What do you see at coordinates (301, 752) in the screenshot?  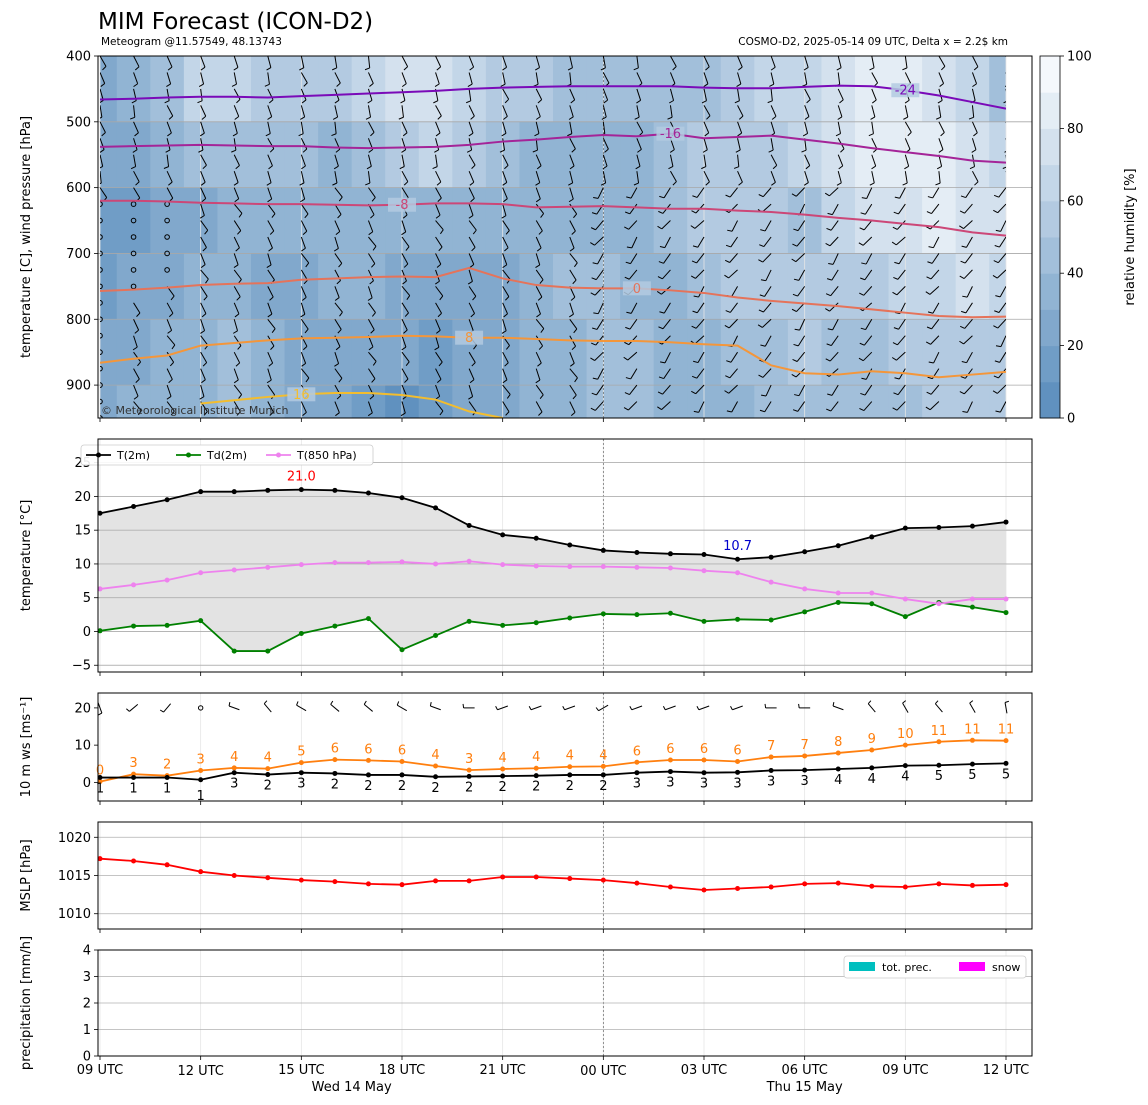 I see `gust-value-label: 5` at bounding box center [301, 752].